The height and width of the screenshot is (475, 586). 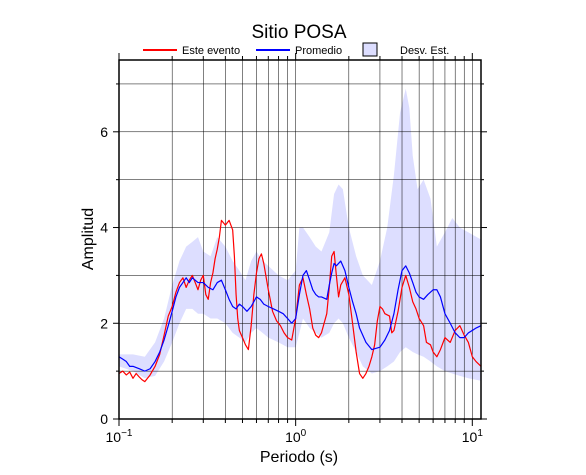 I want to click on series-line-promedio, so click(x=300, y=316).